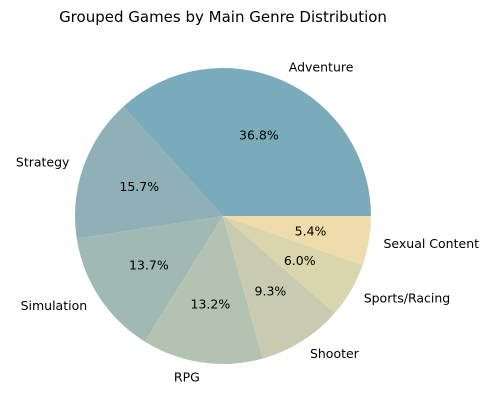  I want to click on pie-slice-shooter, so click(279, 287).